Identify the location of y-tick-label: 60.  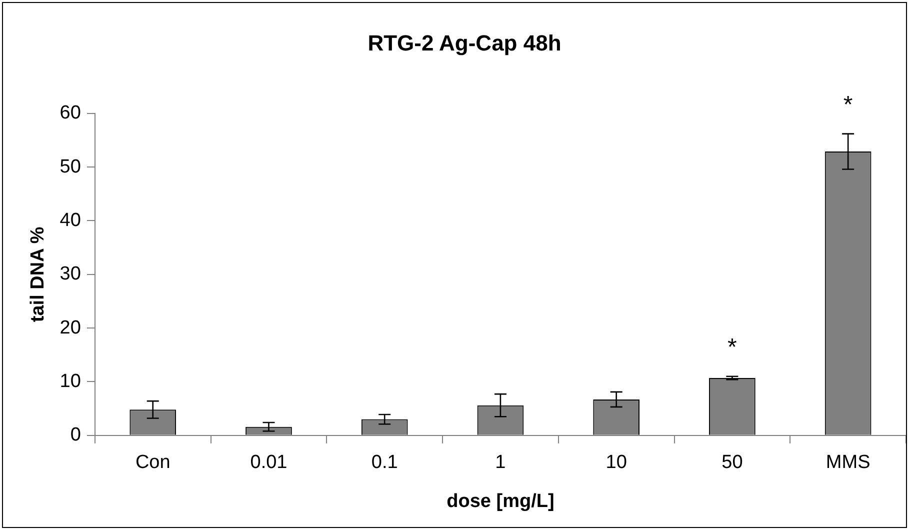
(70, 113).